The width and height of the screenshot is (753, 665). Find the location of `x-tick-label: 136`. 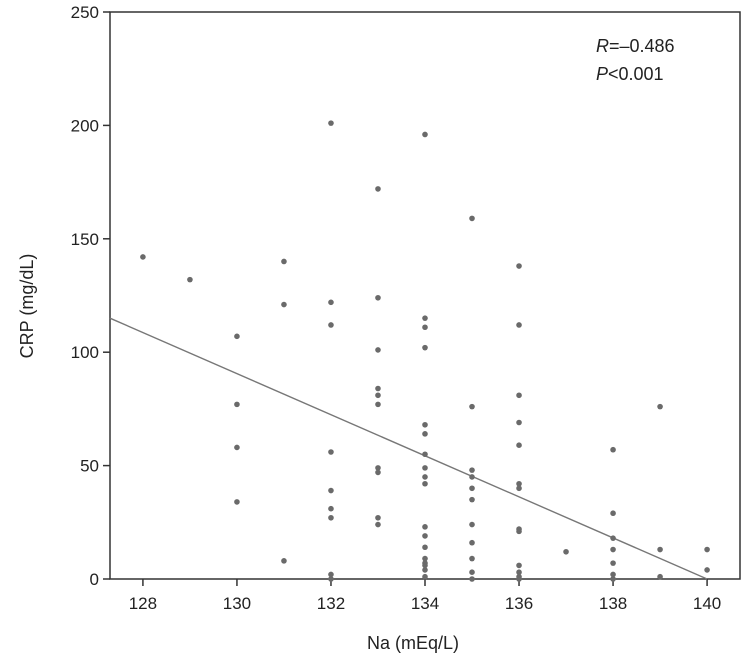

x-tick-label: 136 is located at coordinates (519, 603).